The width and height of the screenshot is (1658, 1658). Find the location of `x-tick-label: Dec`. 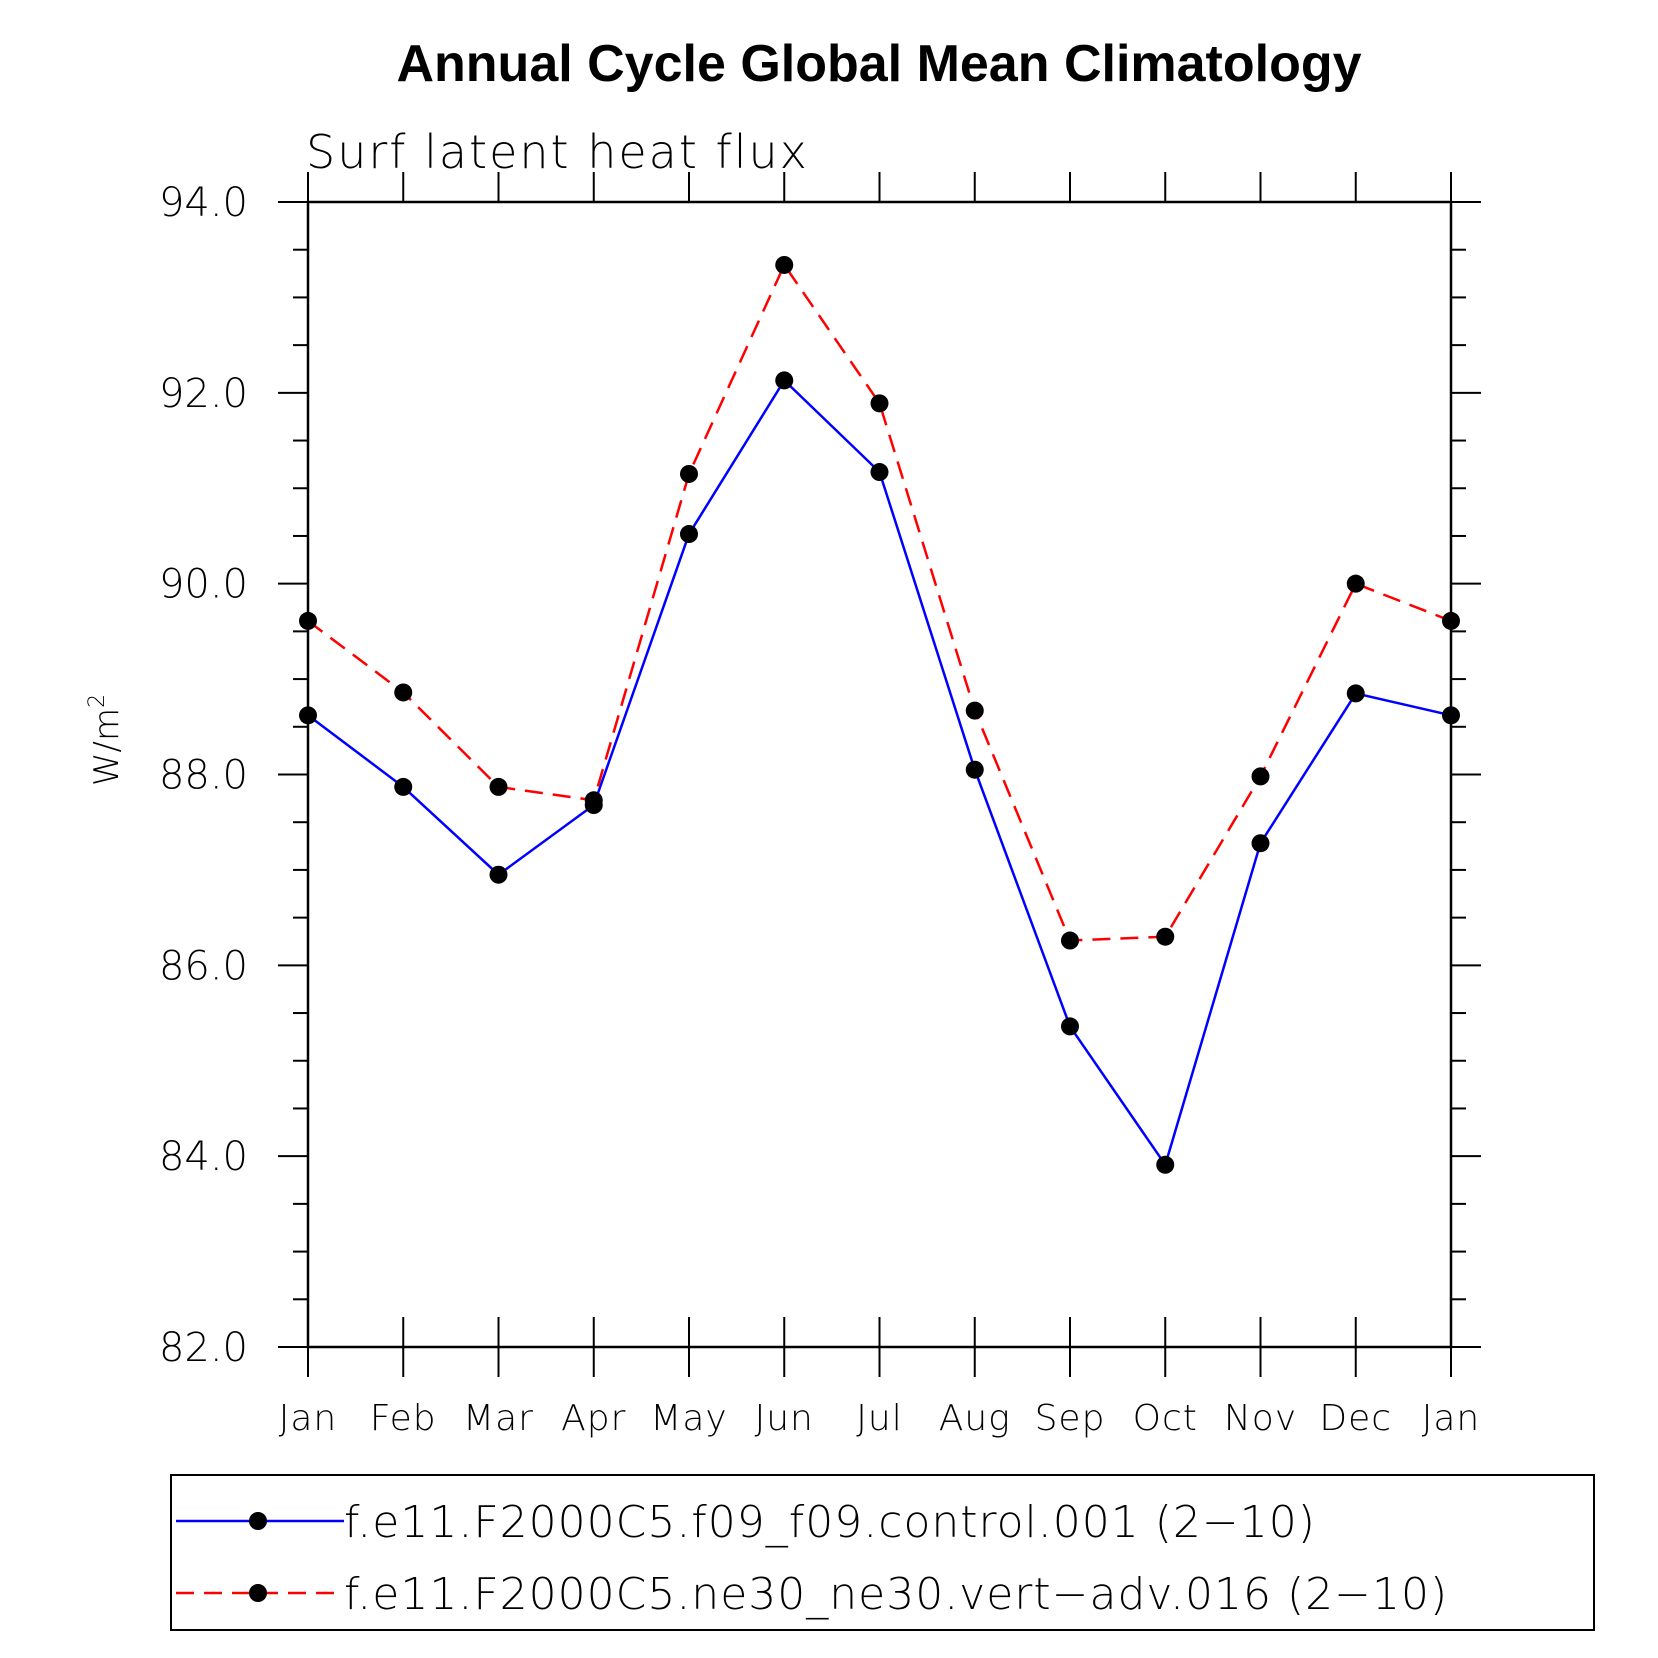

x-tick-label: Dec is located at coordinates (1355, 1418).